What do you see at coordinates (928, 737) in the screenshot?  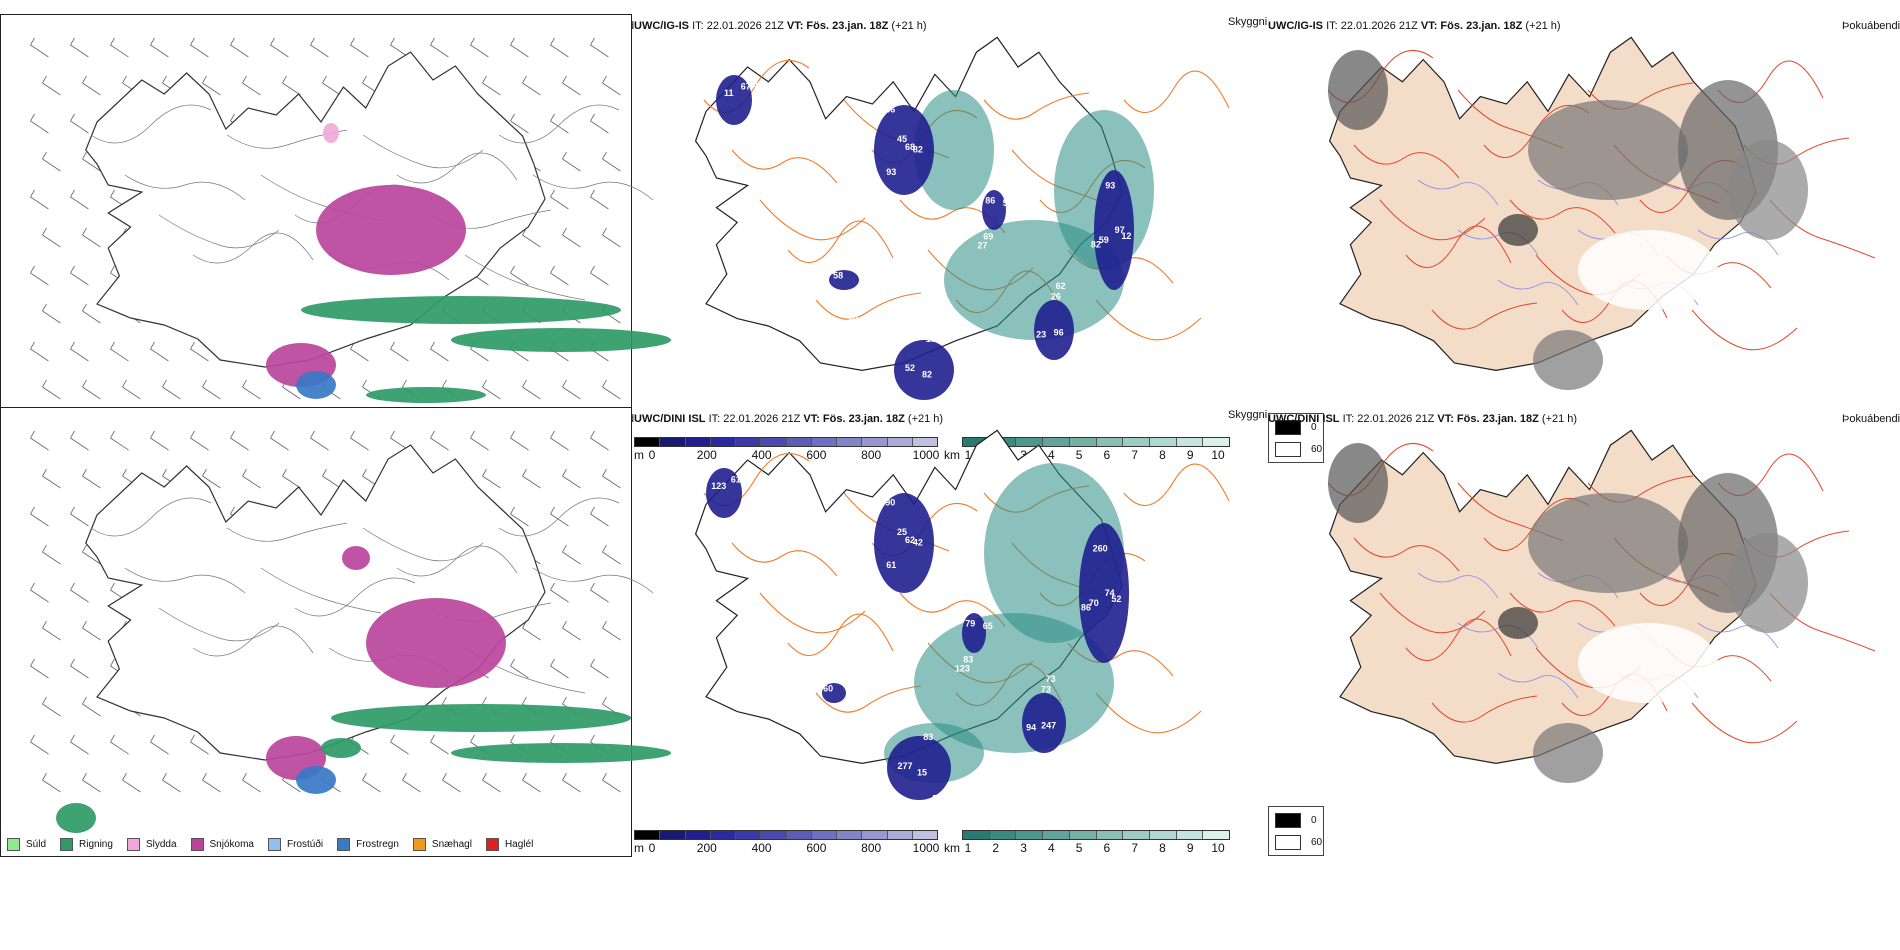 I see `cloud-value-label: 83` at bounding box center [928, 737].